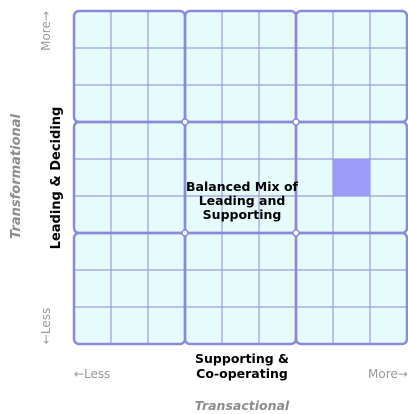 The width and height of the screenshot is (408, 414). I want to click on x-axis-caption: Transactional, so click(242, 405).